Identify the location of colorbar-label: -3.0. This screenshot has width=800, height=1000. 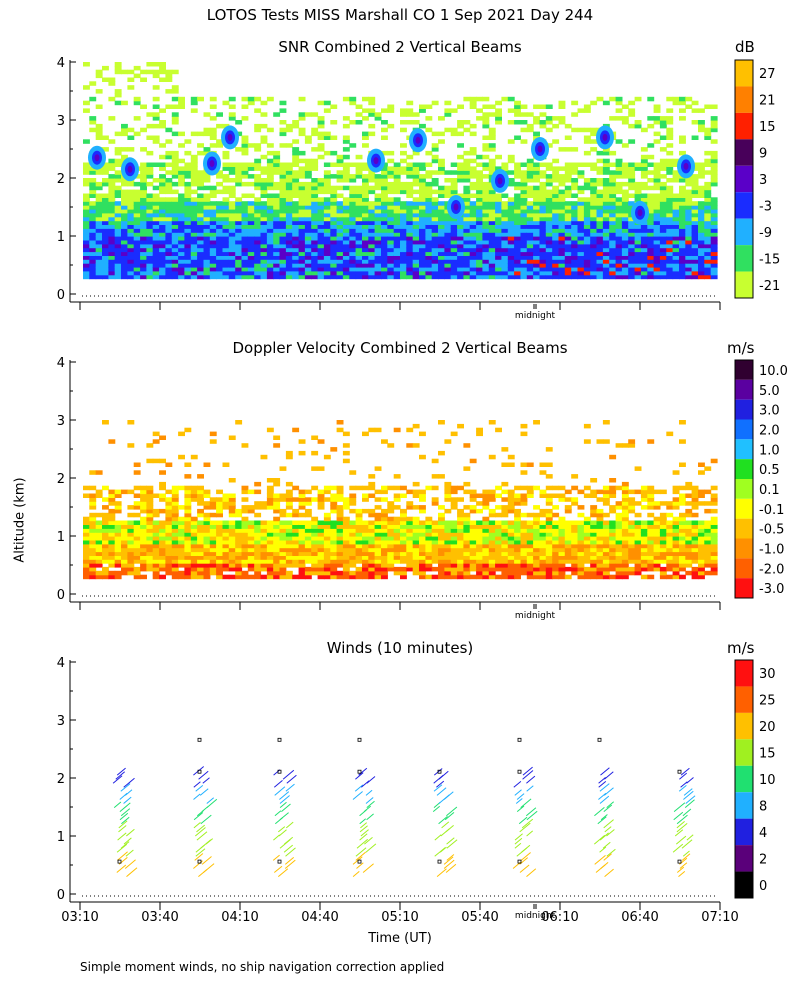
(771, 589).